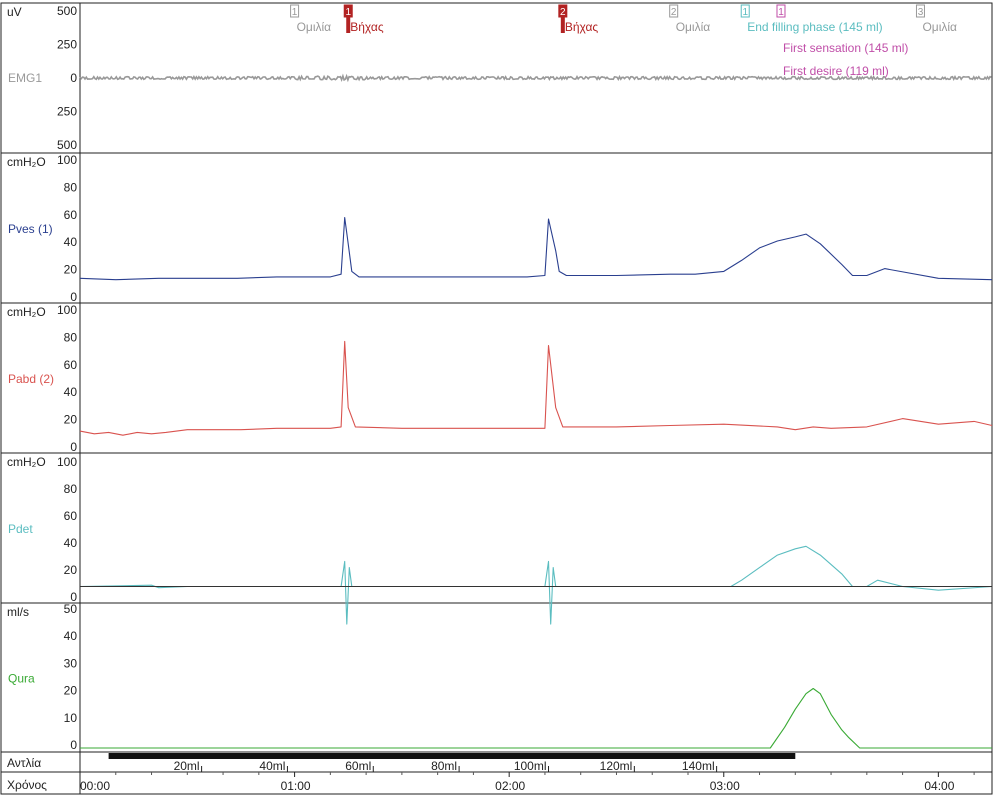 The image size is (995, 797). I want to click on channel-name: Pves (1), so click(30, 229).